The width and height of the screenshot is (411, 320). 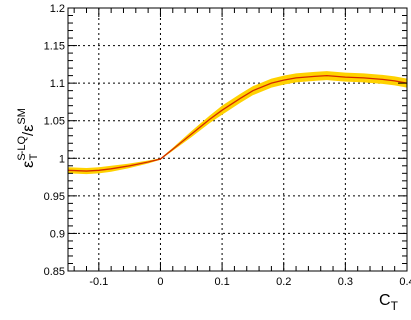 I want to click on y-tick-label: 1.1, so click(x=57, y=84).